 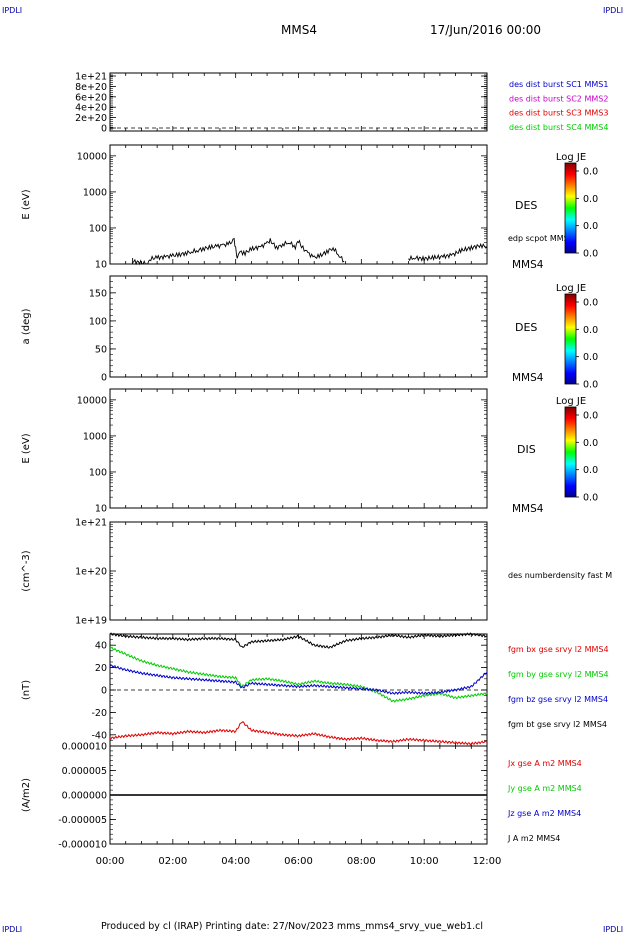 What do you see at coordinates (91, 572) in the screenshot?
I see `y-tick-label: 1e+20` at bounding box center [91, 572].